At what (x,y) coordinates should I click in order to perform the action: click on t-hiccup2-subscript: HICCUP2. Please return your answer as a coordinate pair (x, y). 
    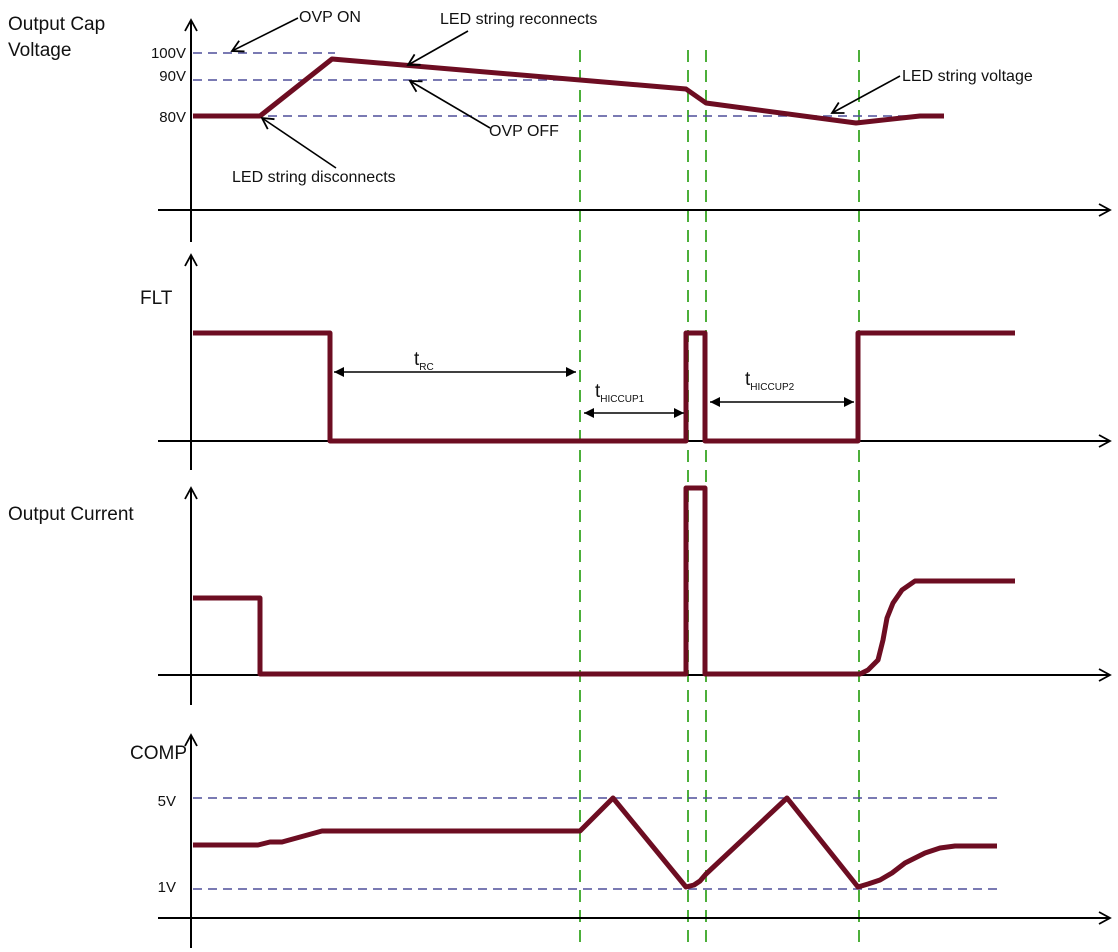
    Looking at the image, I should click on (772, 387).